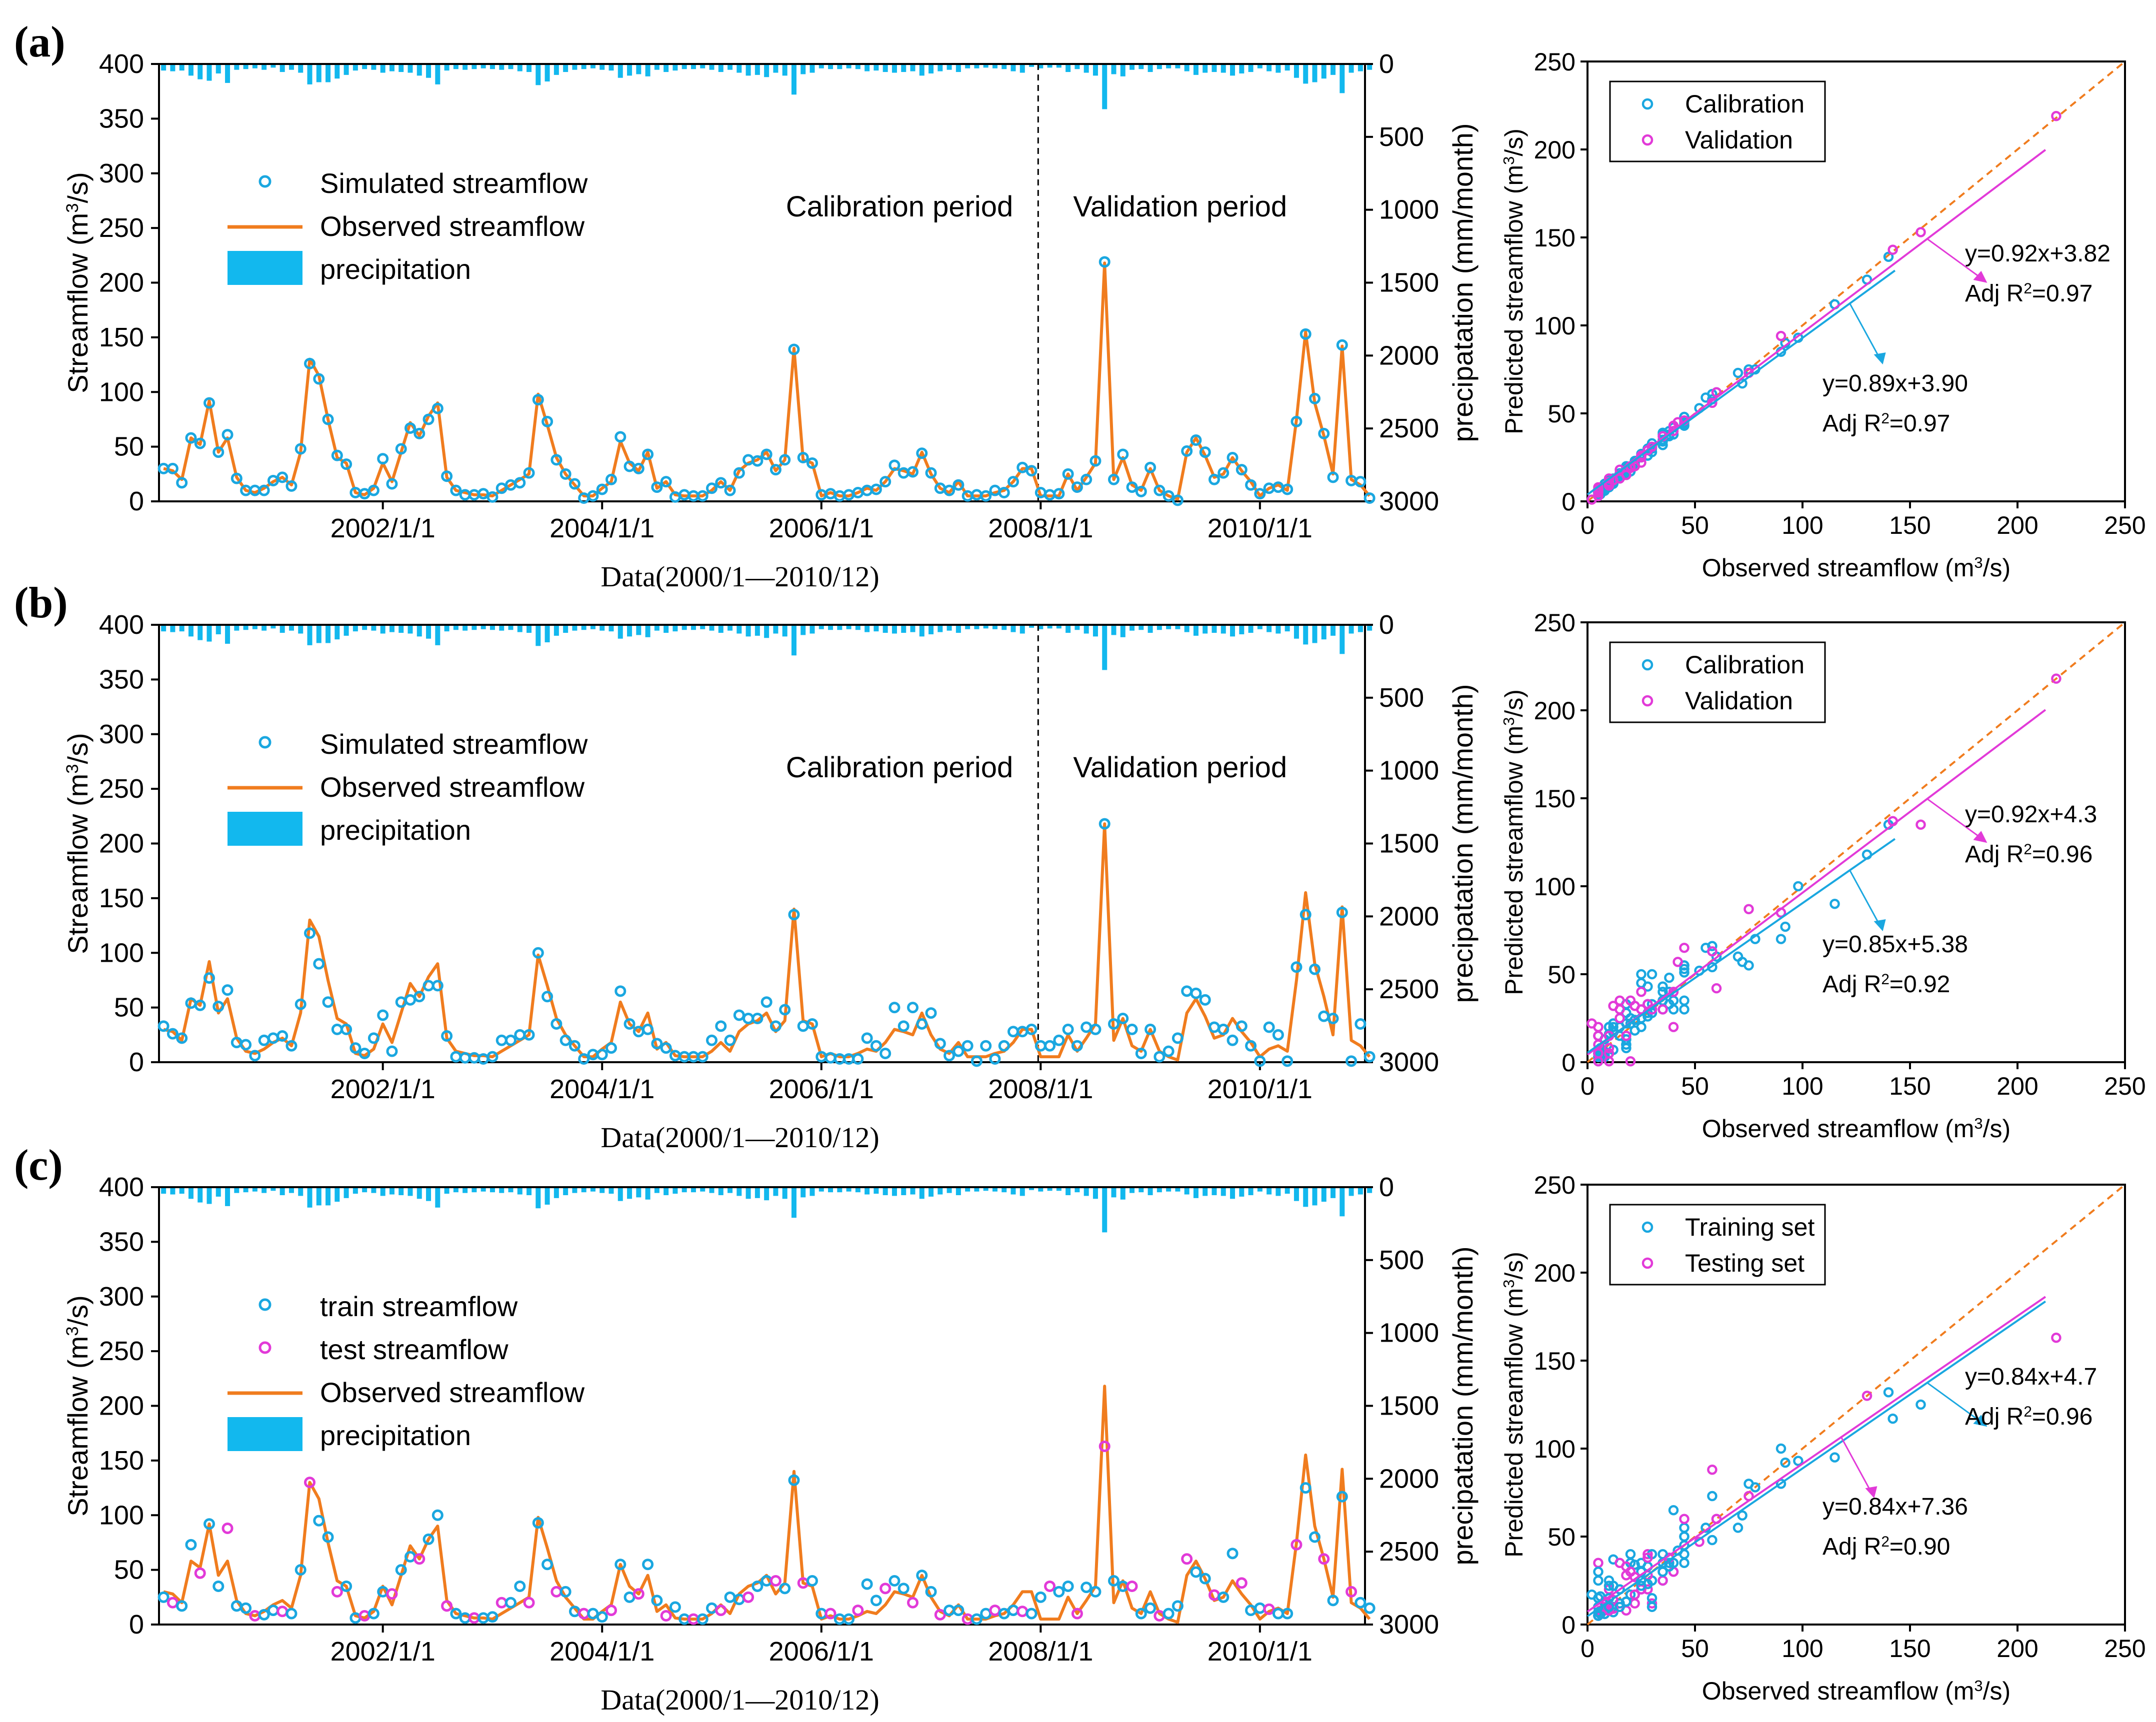  I want to click on y2tick-label: 1000, so click(1409, 210).